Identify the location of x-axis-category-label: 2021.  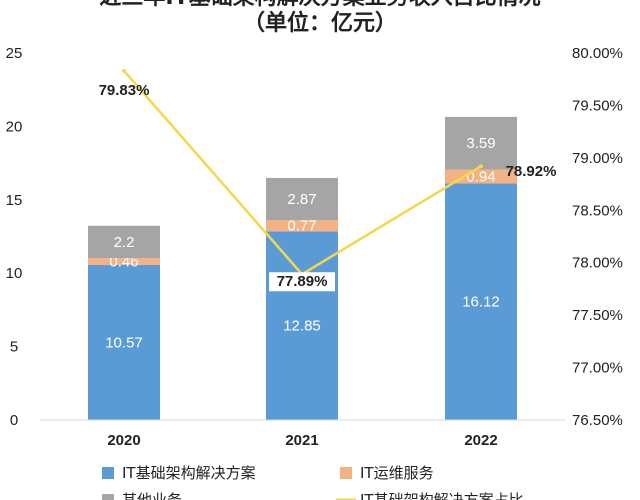
(301, 440).